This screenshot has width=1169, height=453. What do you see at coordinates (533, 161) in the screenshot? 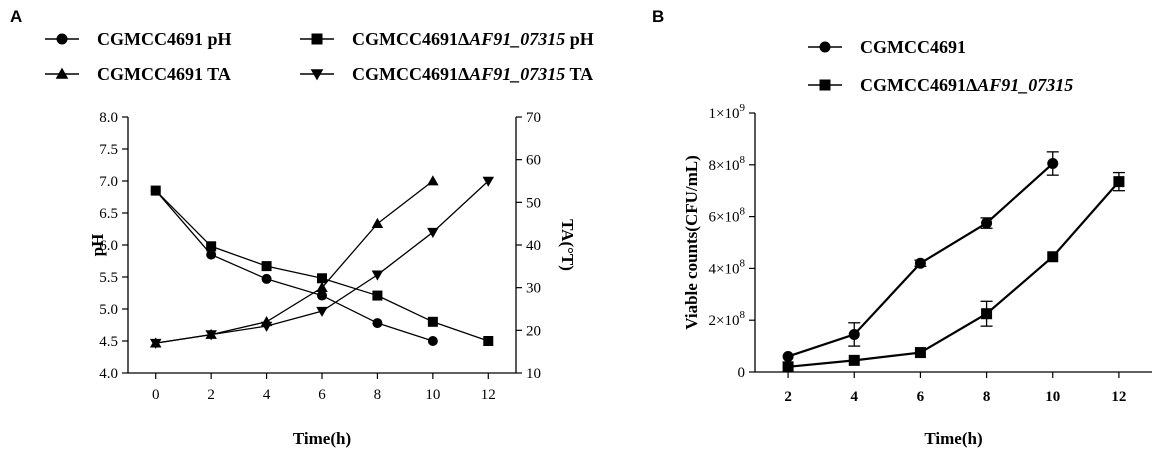
I see `y2-tick-label-a: 60` at bounding box center [533, 161].